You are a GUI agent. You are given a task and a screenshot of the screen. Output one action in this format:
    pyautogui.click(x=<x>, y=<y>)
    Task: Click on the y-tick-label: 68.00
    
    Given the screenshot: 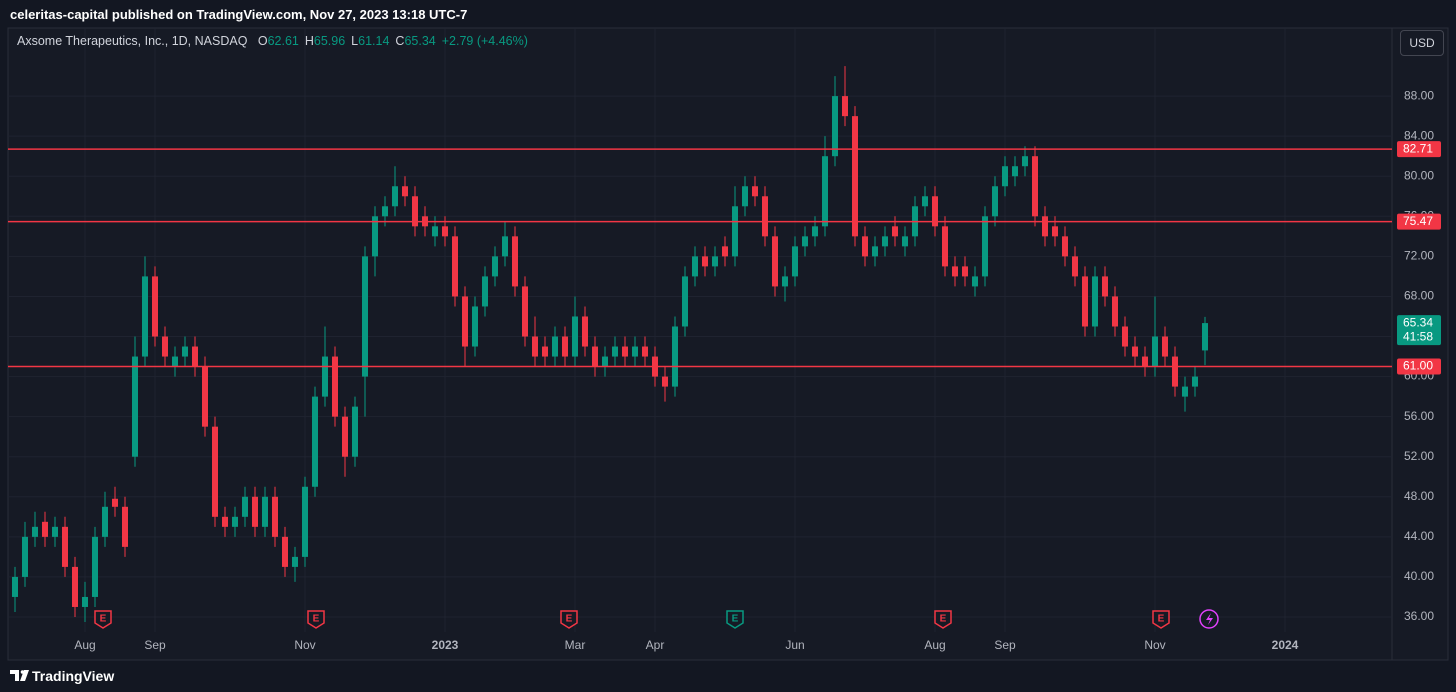 What is the action you would take?
    pyautogui.click(x=1419, y=296)
    